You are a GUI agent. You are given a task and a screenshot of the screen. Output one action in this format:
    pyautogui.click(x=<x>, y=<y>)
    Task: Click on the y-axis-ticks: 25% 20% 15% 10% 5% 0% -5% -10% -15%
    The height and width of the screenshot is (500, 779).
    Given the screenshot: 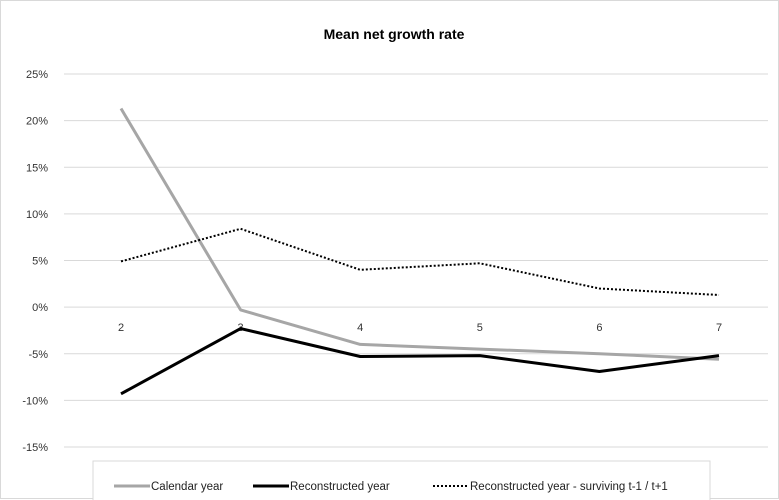 What is the action you would take?
    pyautogui.click(x=35, y=261)
    